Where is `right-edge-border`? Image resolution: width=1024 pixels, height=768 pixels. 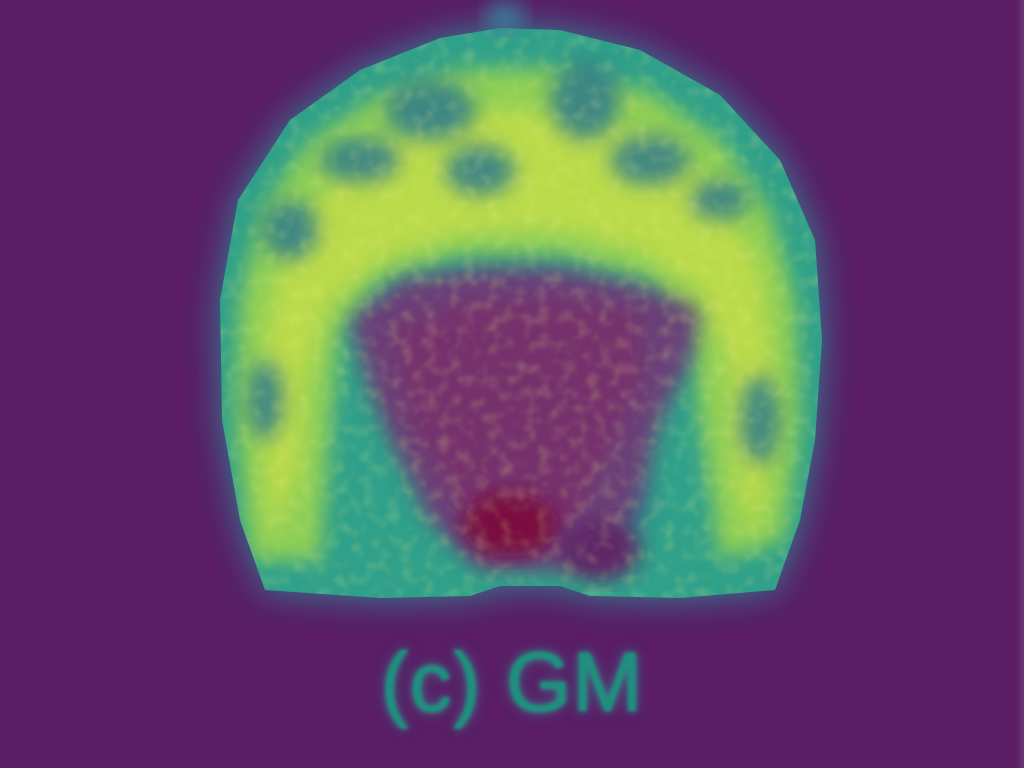
right-edge-border is located at coordinates (1020, 384).